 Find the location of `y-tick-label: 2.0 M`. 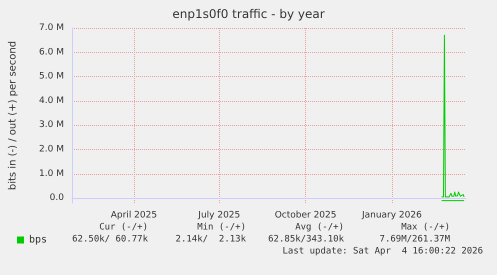

y-tick-label: 2.0 M is located at coordinates (51, 149).